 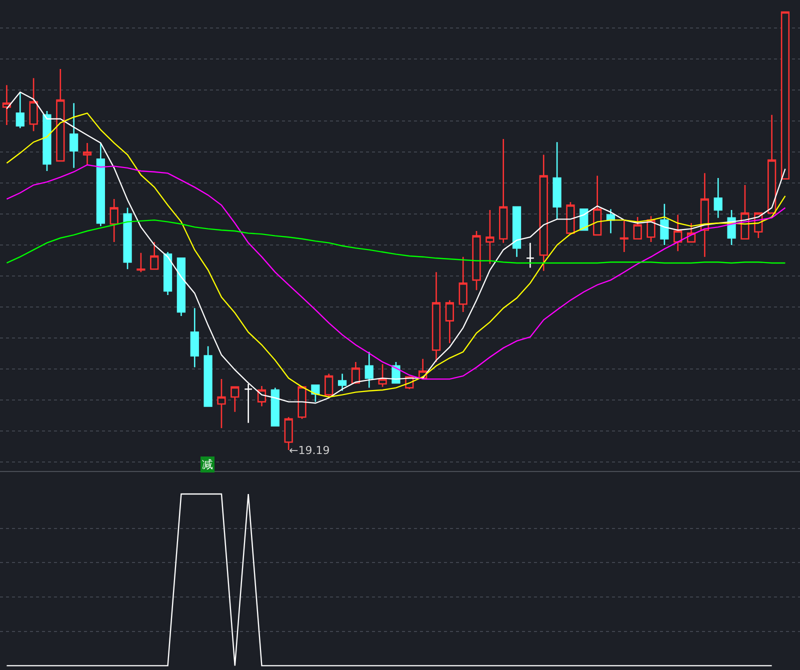 What do you see at coordinates (309, 450) in the screenshot?
I see `annotation: ←19.19` at bounding box center [309, 450].